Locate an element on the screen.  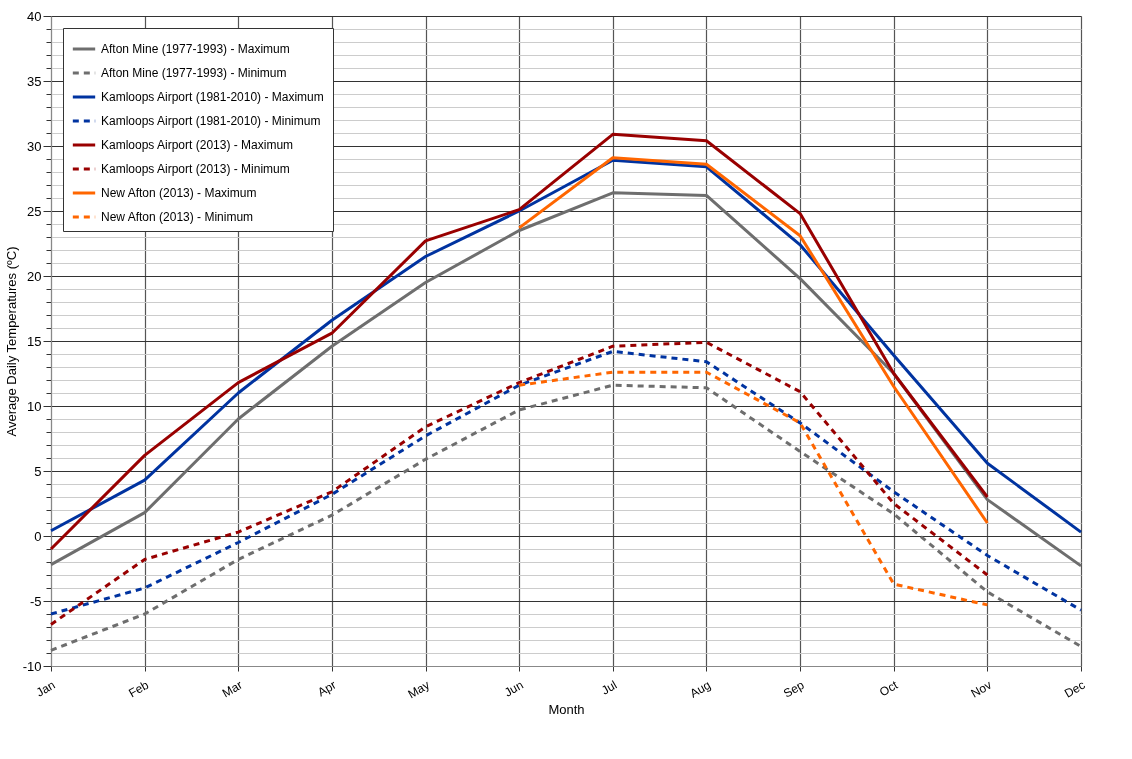
y-tick-label: 40 is located at coordinates (34, 16).